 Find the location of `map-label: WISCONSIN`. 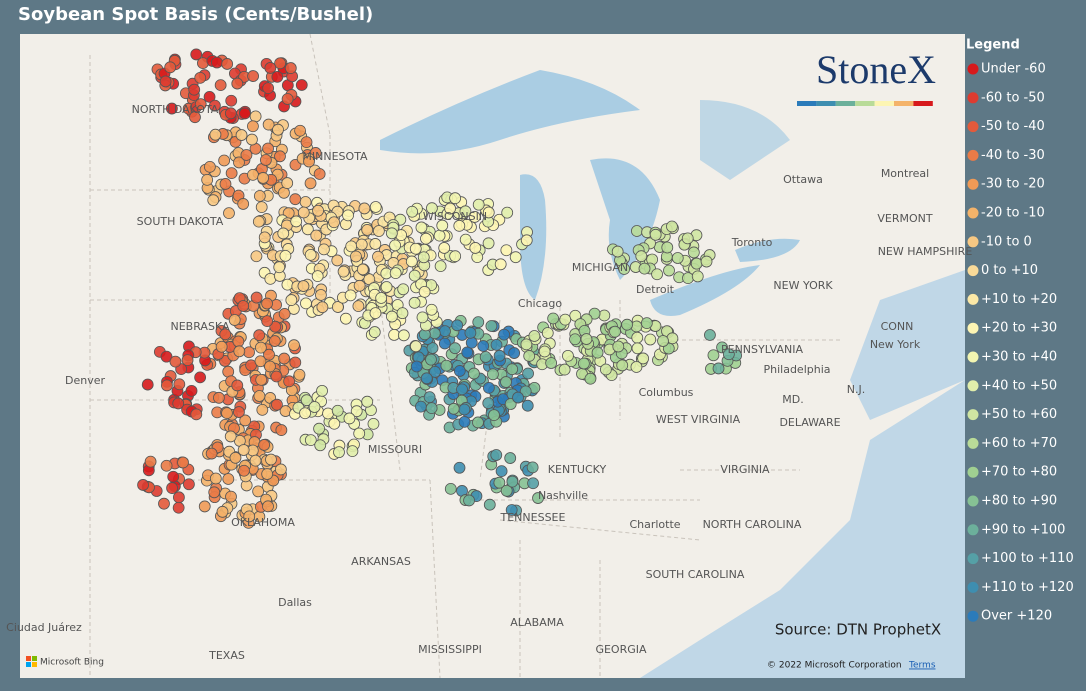

map-label: WISCONSIN is located at coordinates (455, 216).